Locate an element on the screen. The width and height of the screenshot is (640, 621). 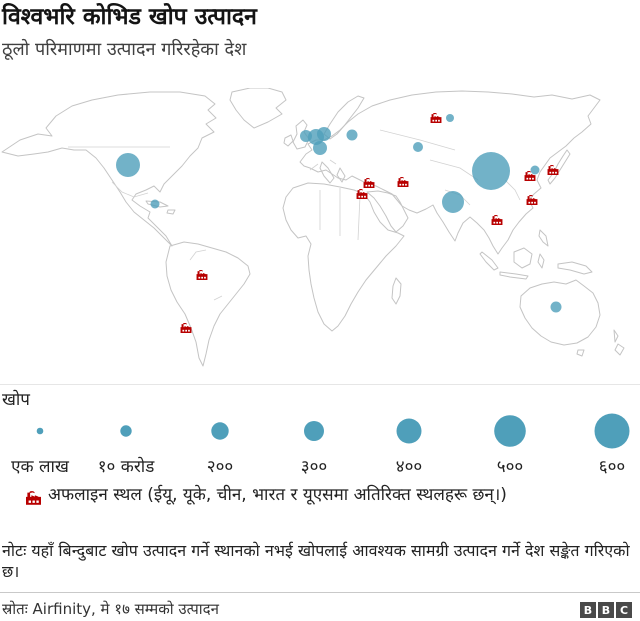
peninsula-italy is located at coordinates (327, 172).